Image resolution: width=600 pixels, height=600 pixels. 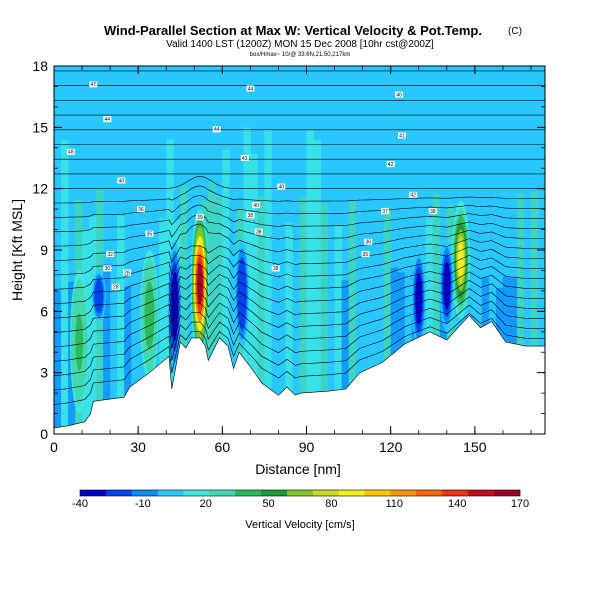 I want to click on contour-label: 47, so click(x=93, y=84).